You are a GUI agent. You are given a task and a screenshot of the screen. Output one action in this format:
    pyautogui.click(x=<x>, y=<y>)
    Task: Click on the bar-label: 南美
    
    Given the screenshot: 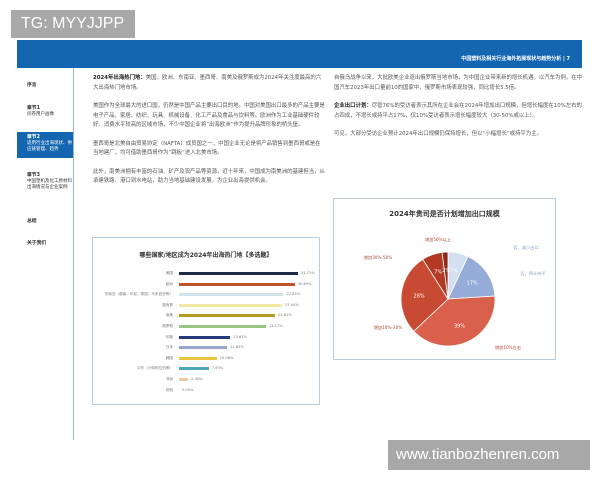 What is the action you would take?
    pyautogui.click(x=169, y=315)
    